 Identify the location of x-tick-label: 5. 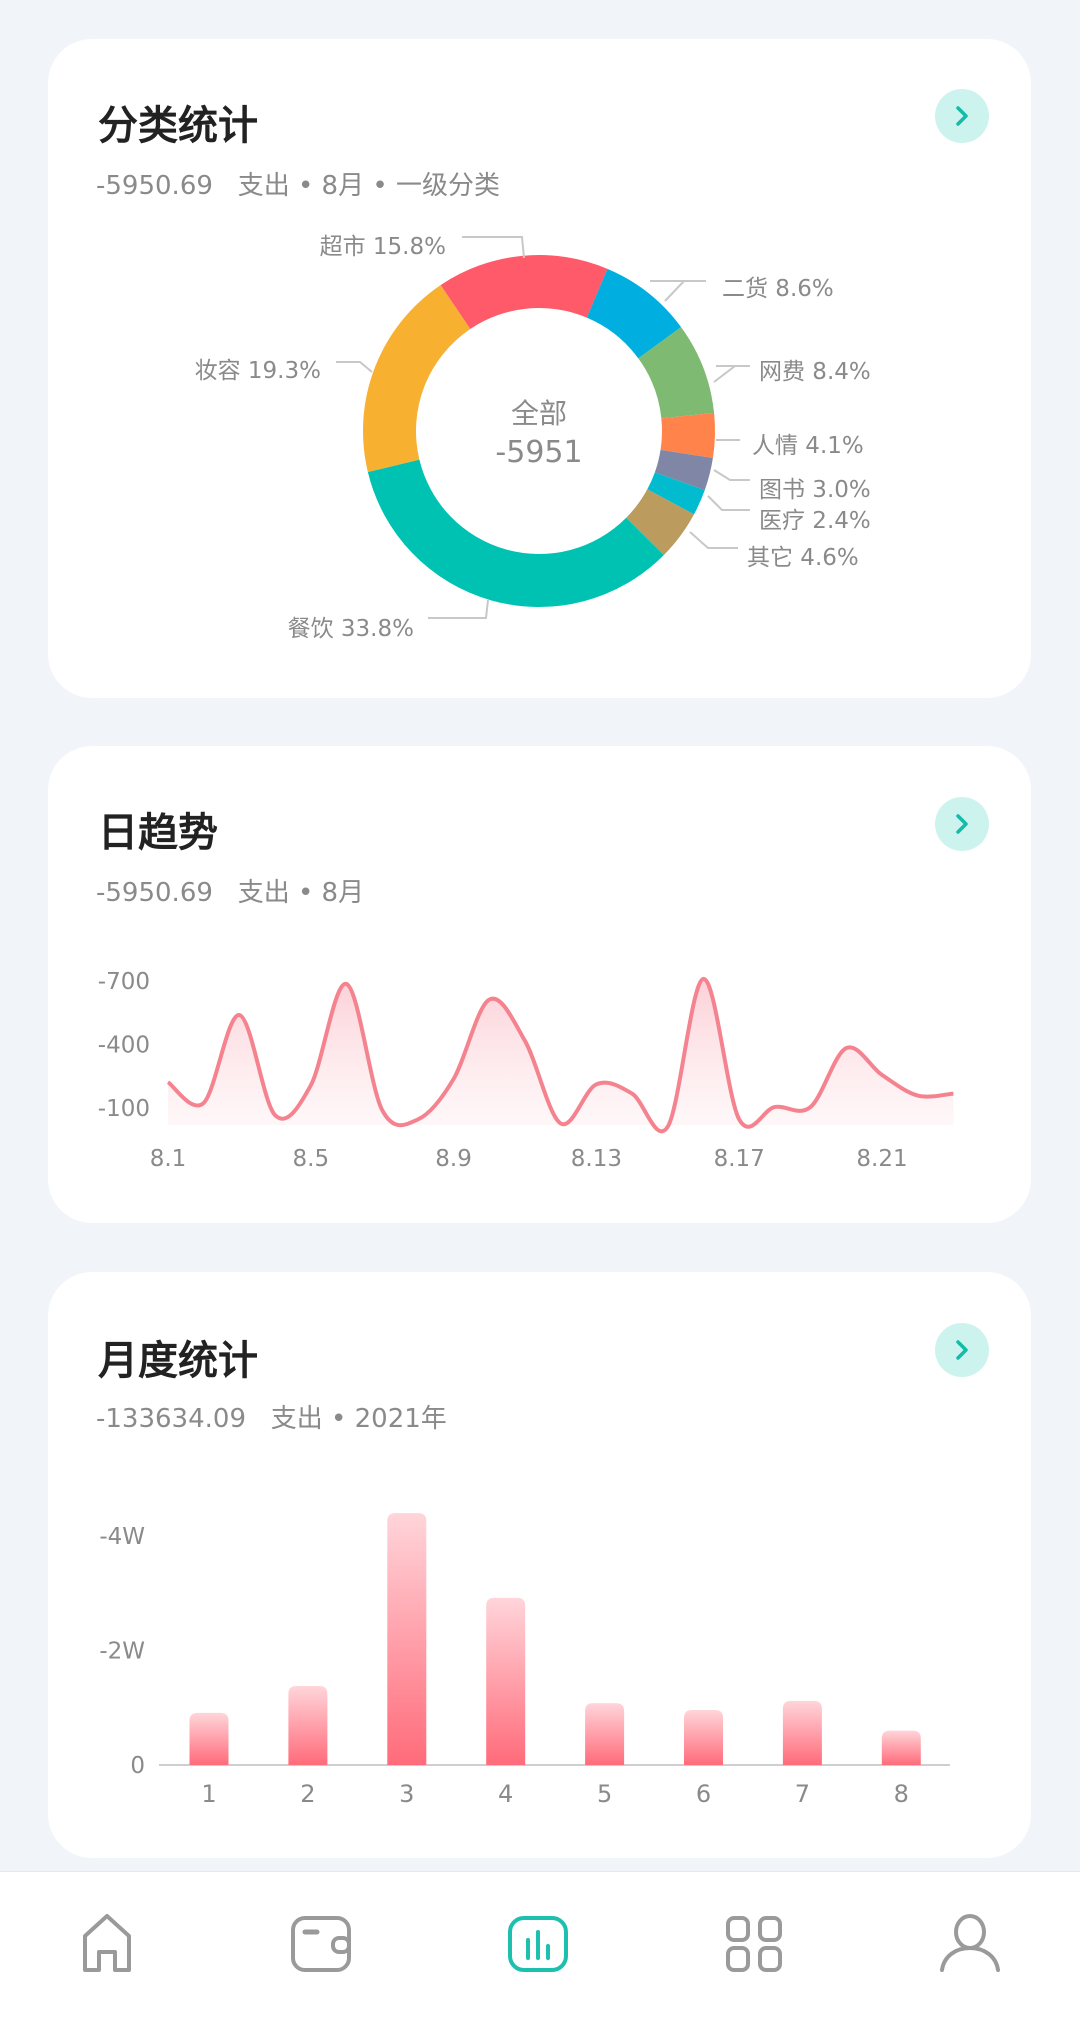
(604, 1794).